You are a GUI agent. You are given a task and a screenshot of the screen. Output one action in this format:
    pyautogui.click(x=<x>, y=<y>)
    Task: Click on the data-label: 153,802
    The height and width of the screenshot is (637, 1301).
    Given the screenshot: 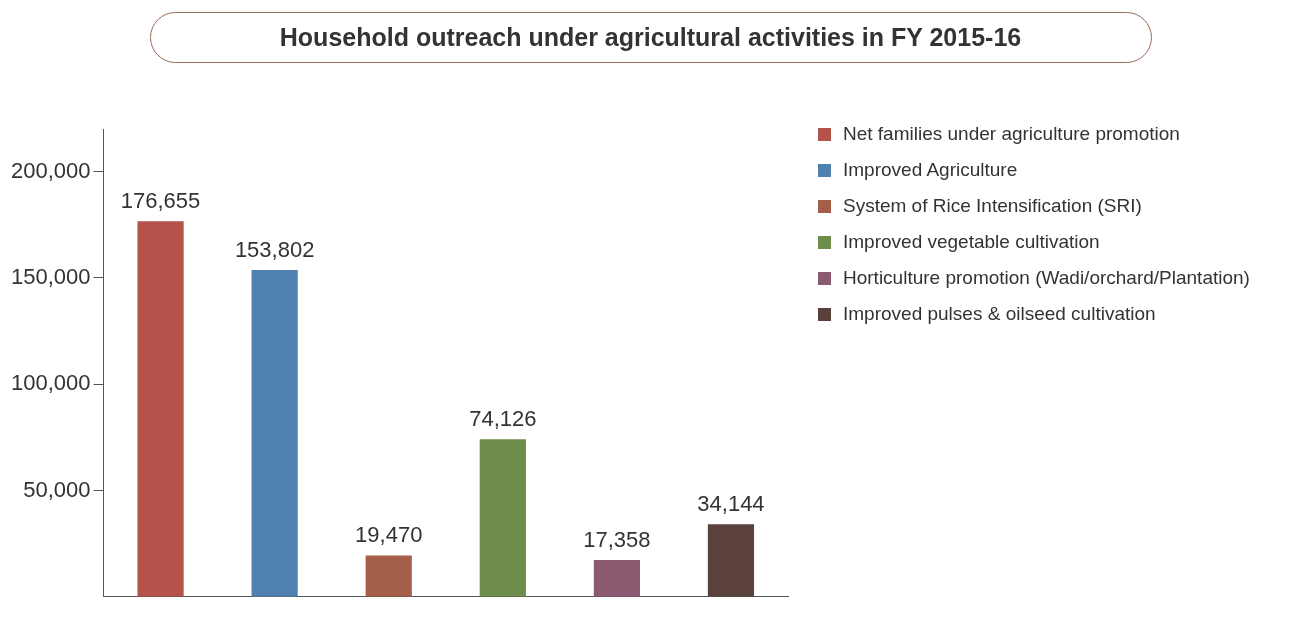 What is the action you would take?
    pyautogui.click(x=274, y=249)
    